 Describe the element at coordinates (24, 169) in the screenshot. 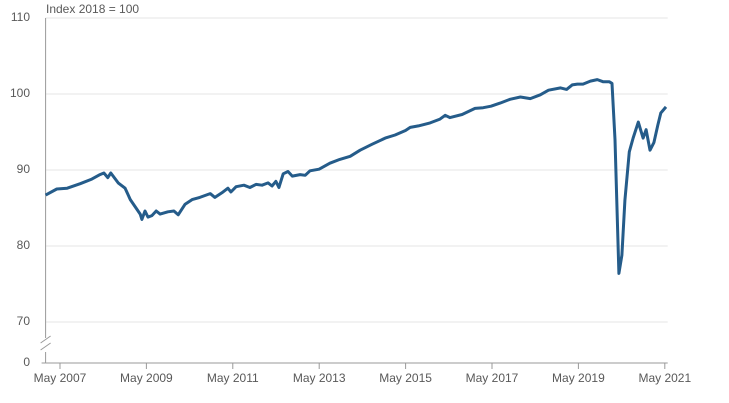

I see `y-tick-label: 90` at that location.